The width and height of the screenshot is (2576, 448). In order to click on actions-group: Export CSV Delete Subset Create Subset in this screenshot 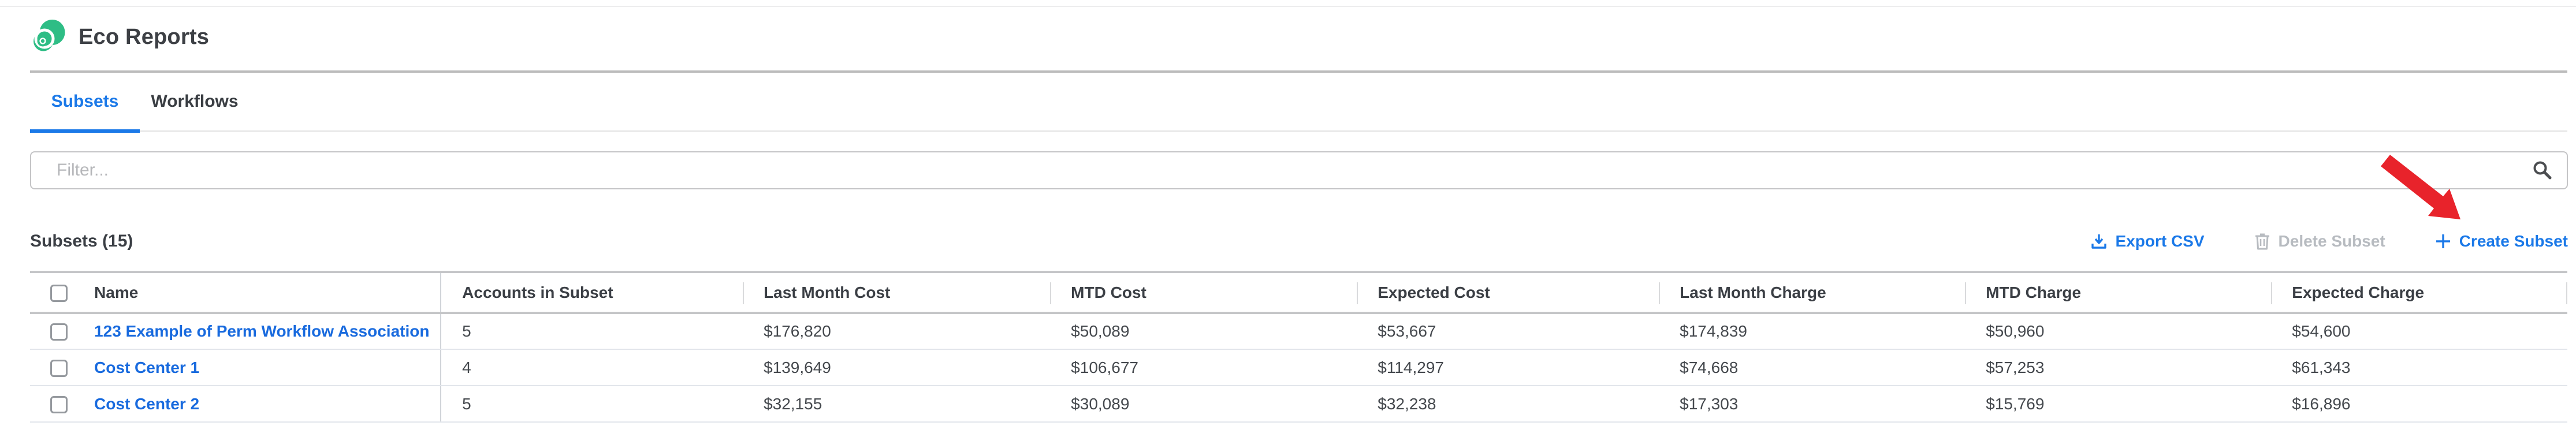, I will do `click(2329, 241)`.